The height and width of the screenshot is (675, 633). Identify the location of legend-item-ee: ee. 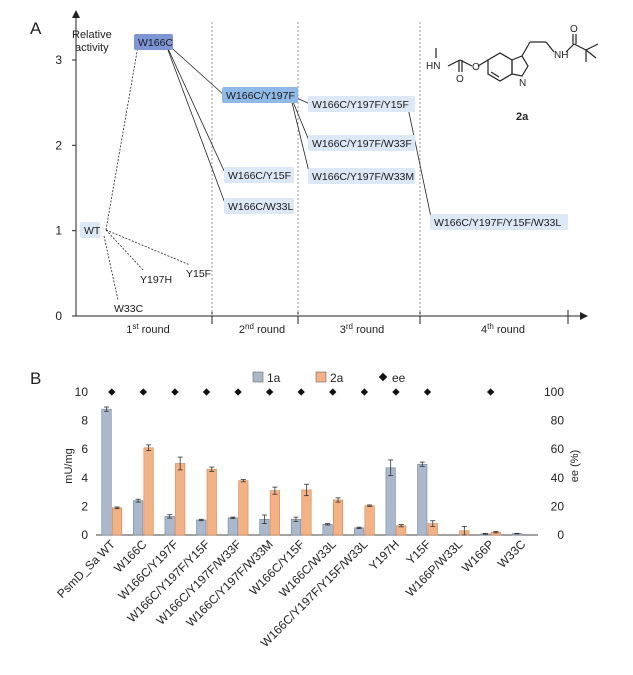
(392, 378).